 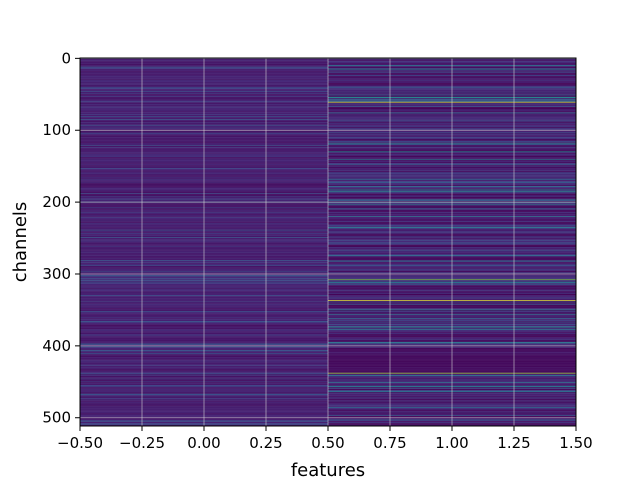 I want to click on x-tick-label: 0.50, so click(x=327, y=443).